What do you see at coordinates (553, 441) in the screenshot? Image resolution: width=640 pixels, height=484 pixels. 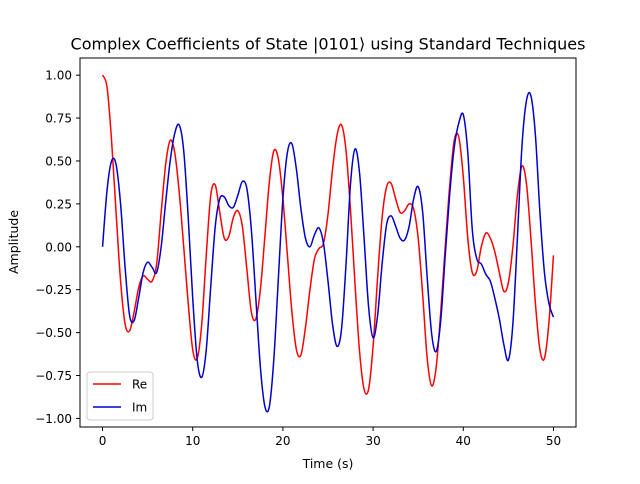 I see `x-tick-label: 50` at bounding box center [553, 441].